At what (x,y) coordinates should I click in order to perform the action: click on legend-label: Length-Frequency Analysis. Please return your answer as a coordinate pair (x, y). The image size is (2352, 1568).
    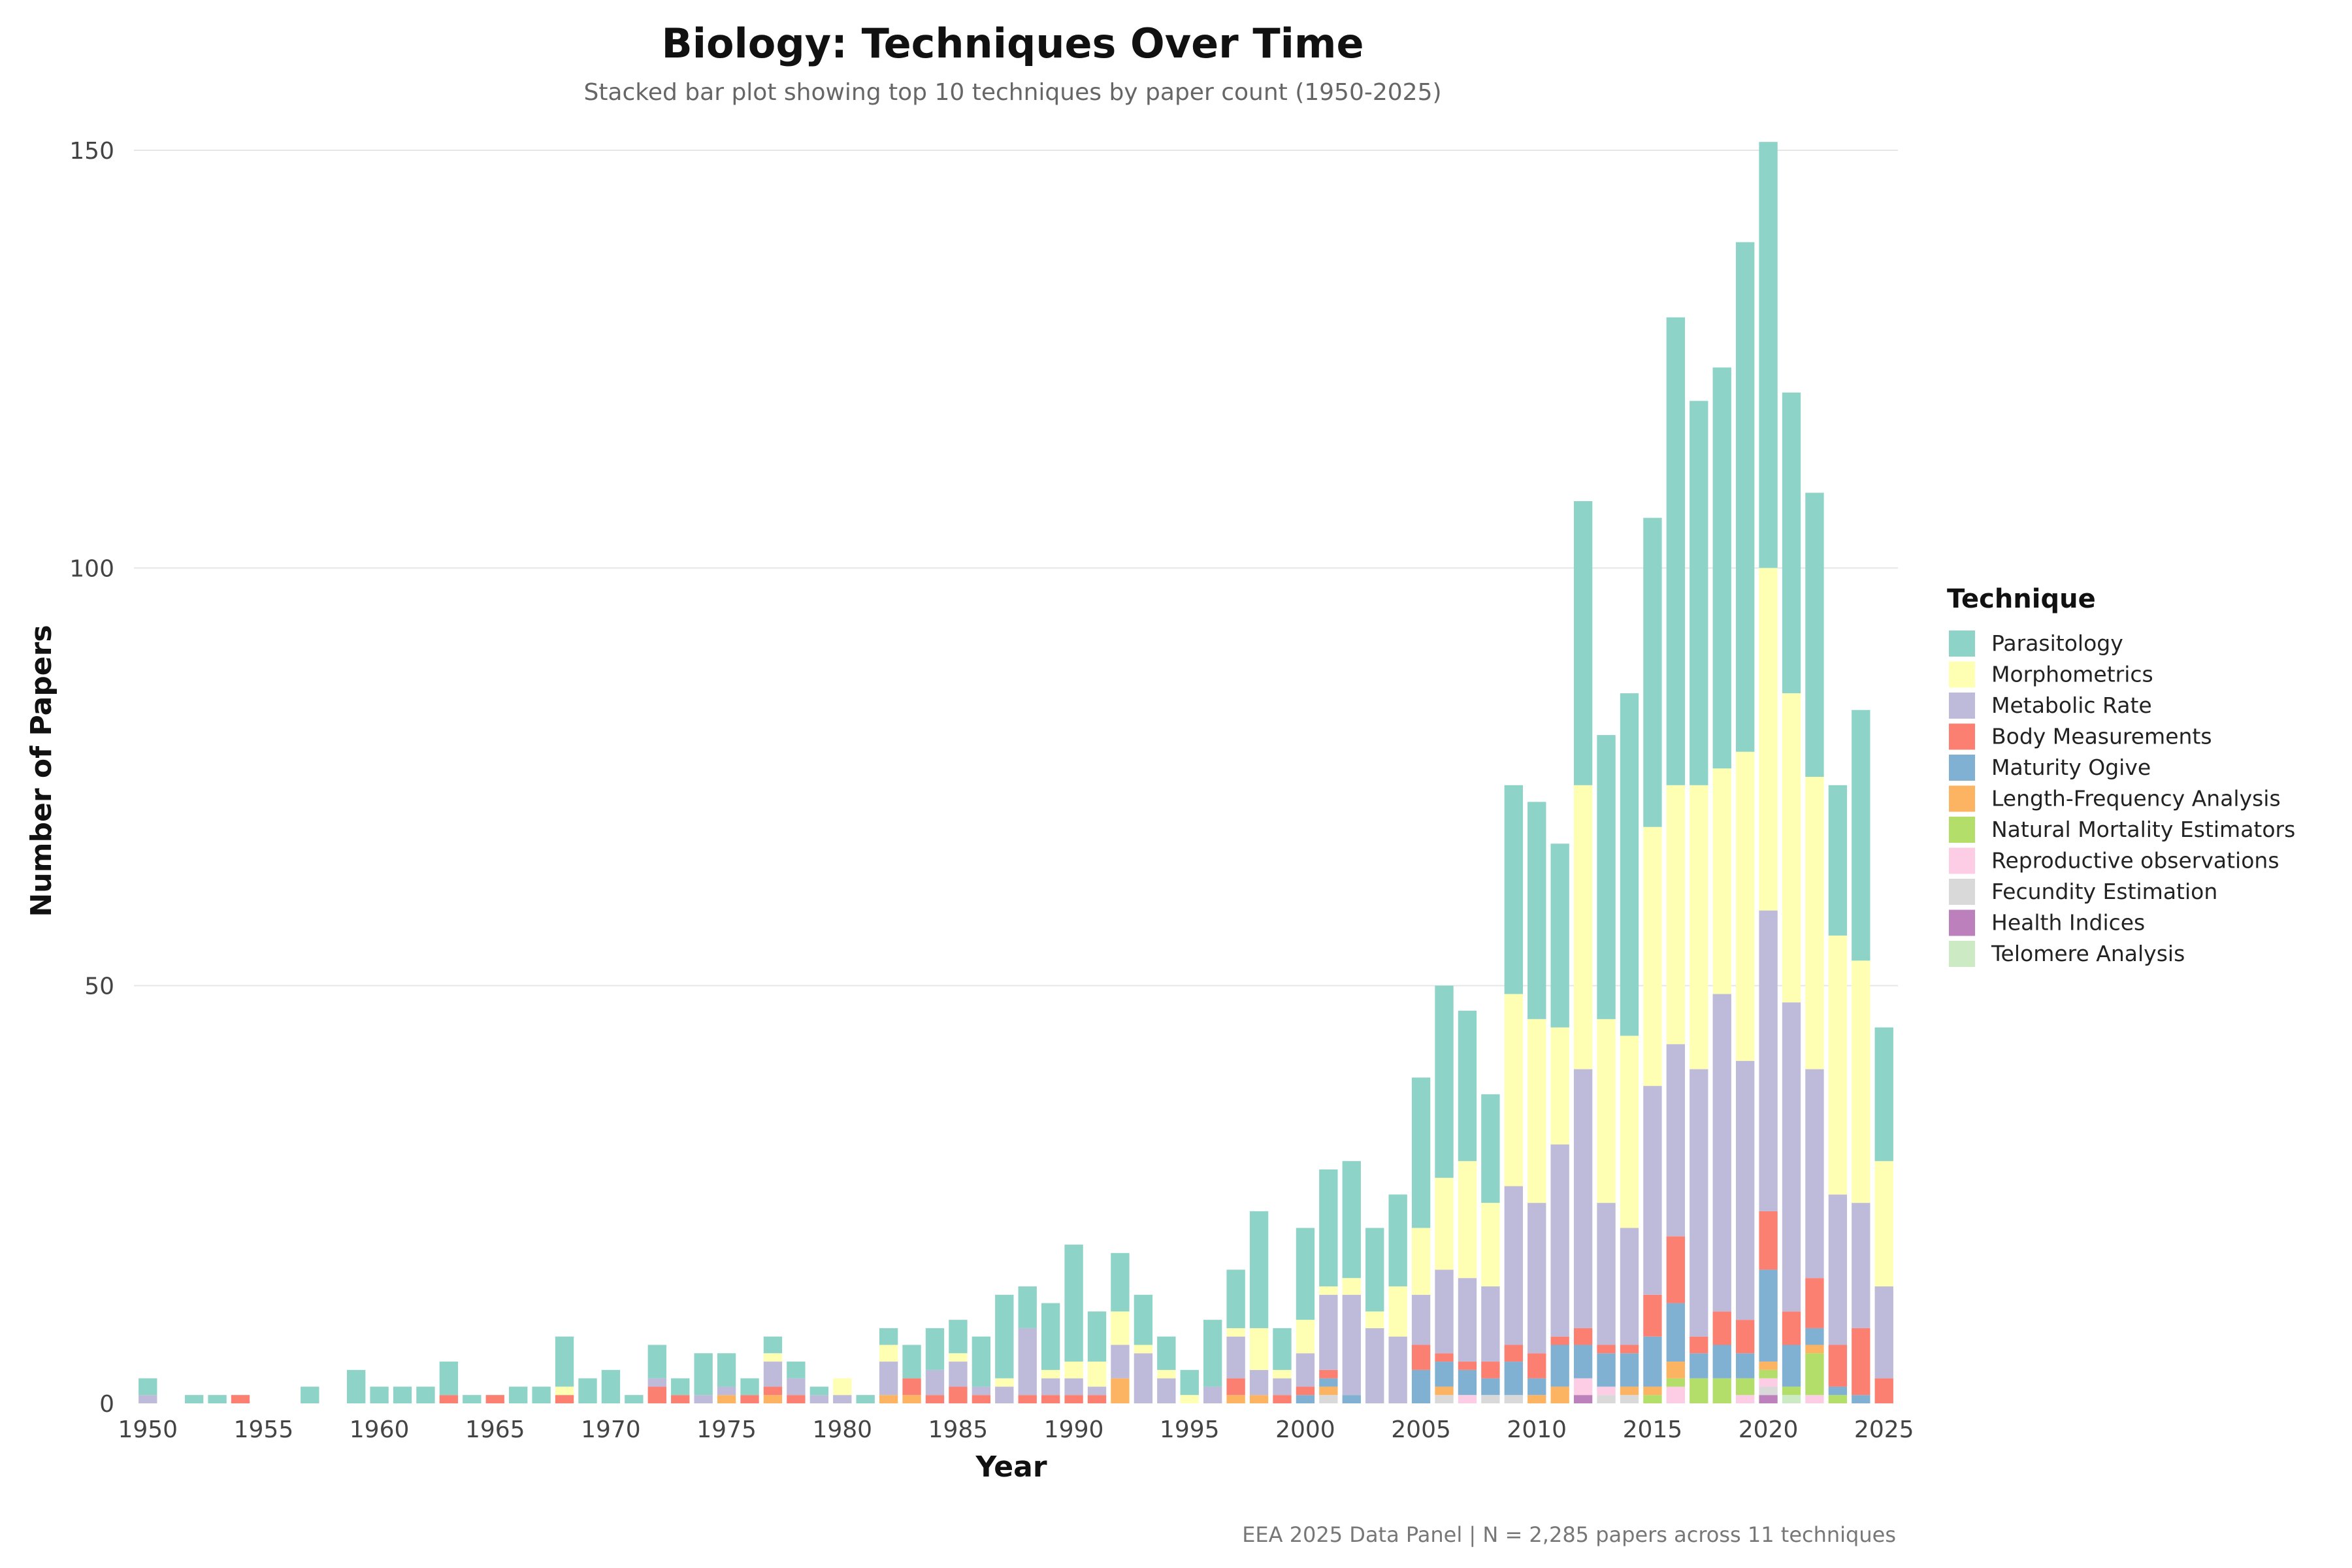
    Looking at the image, I should click on (2136, 798).